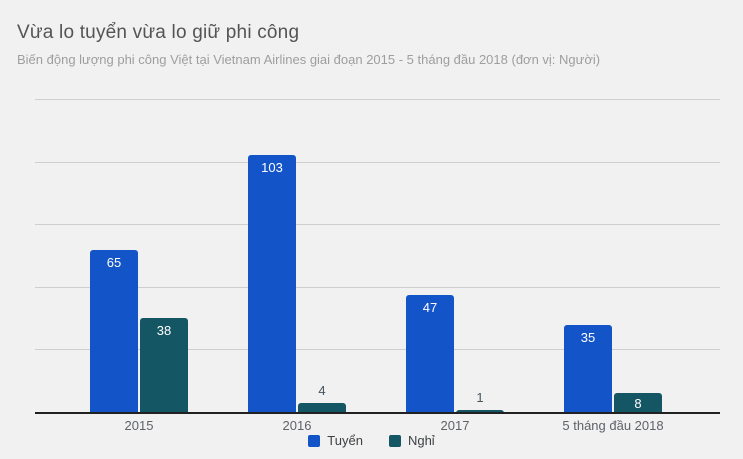  What do you see at coordinates (345, 440) in the screenshot?
I see `legend-label: Tuyển` at bounding box center [345, 440].